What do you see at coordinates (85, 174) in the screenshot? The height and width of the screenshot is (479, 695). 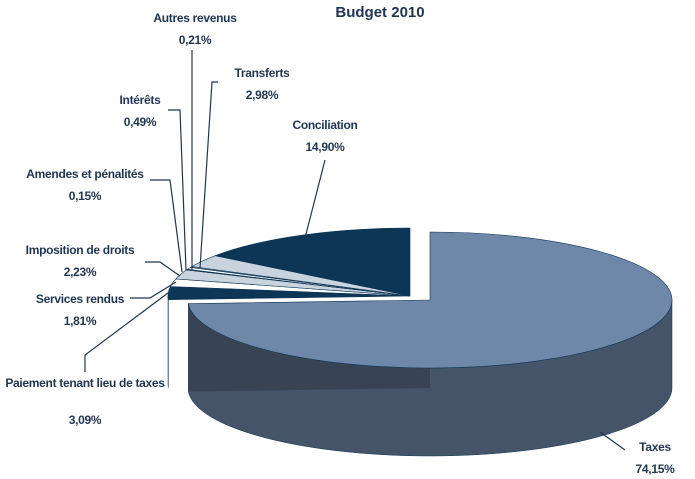 I see `slice-label: Amendes et pénalités` at bounding box center [85, 174].